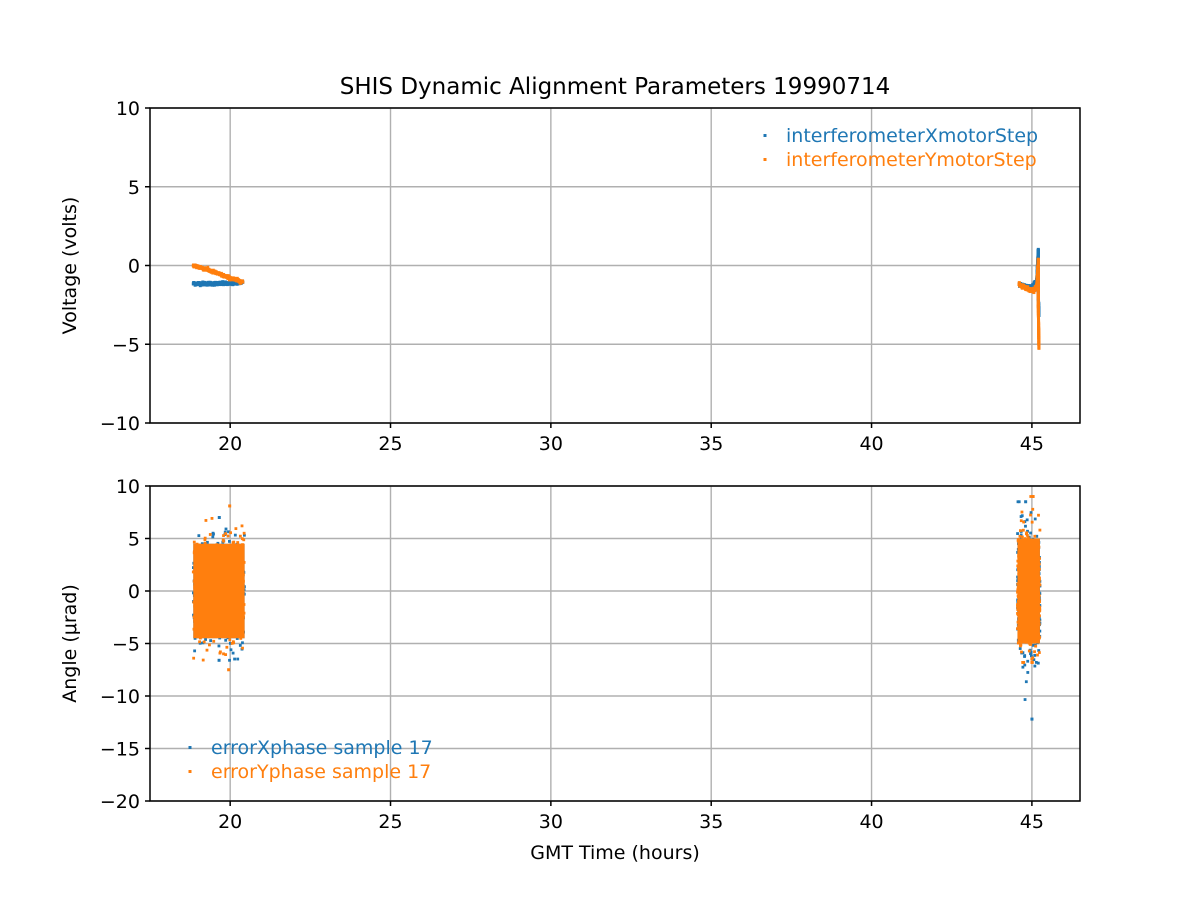 This screenshot has height=900, width=1200. Describe the element at coordinates (126, 345) in the screenshot. I see `y-tick-label: −5` at that location.